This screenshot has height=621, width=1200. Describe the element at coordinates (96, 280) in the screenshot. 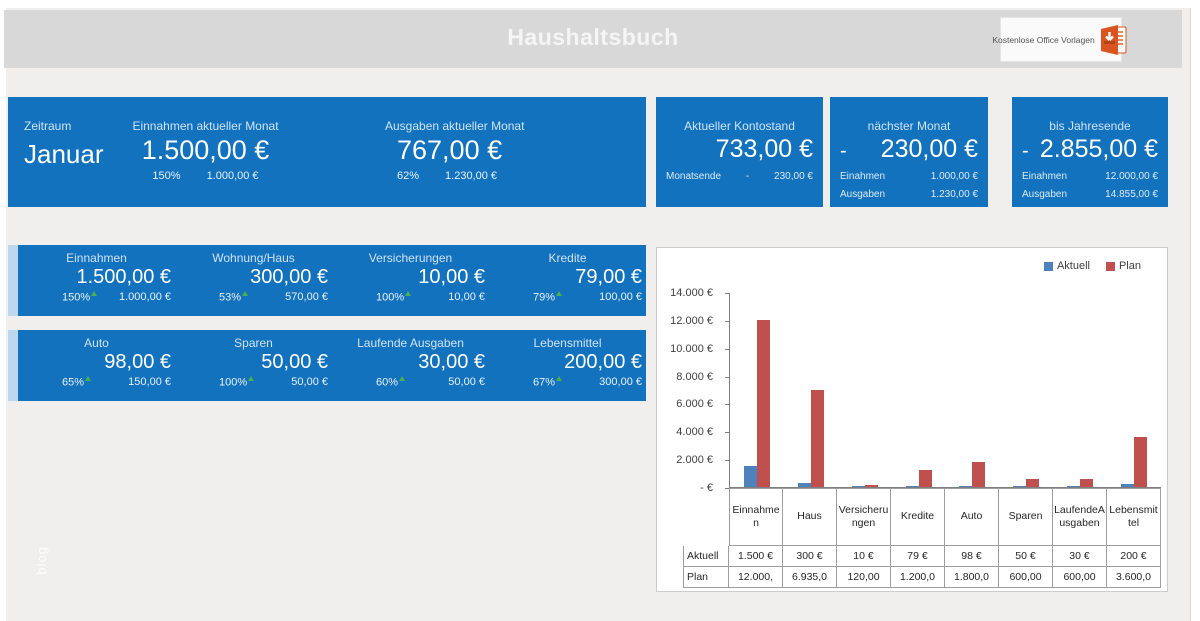

I see `category-einnahmen: Einnahmen 1.500,00 € 150% 1.000,00 €` at that location.